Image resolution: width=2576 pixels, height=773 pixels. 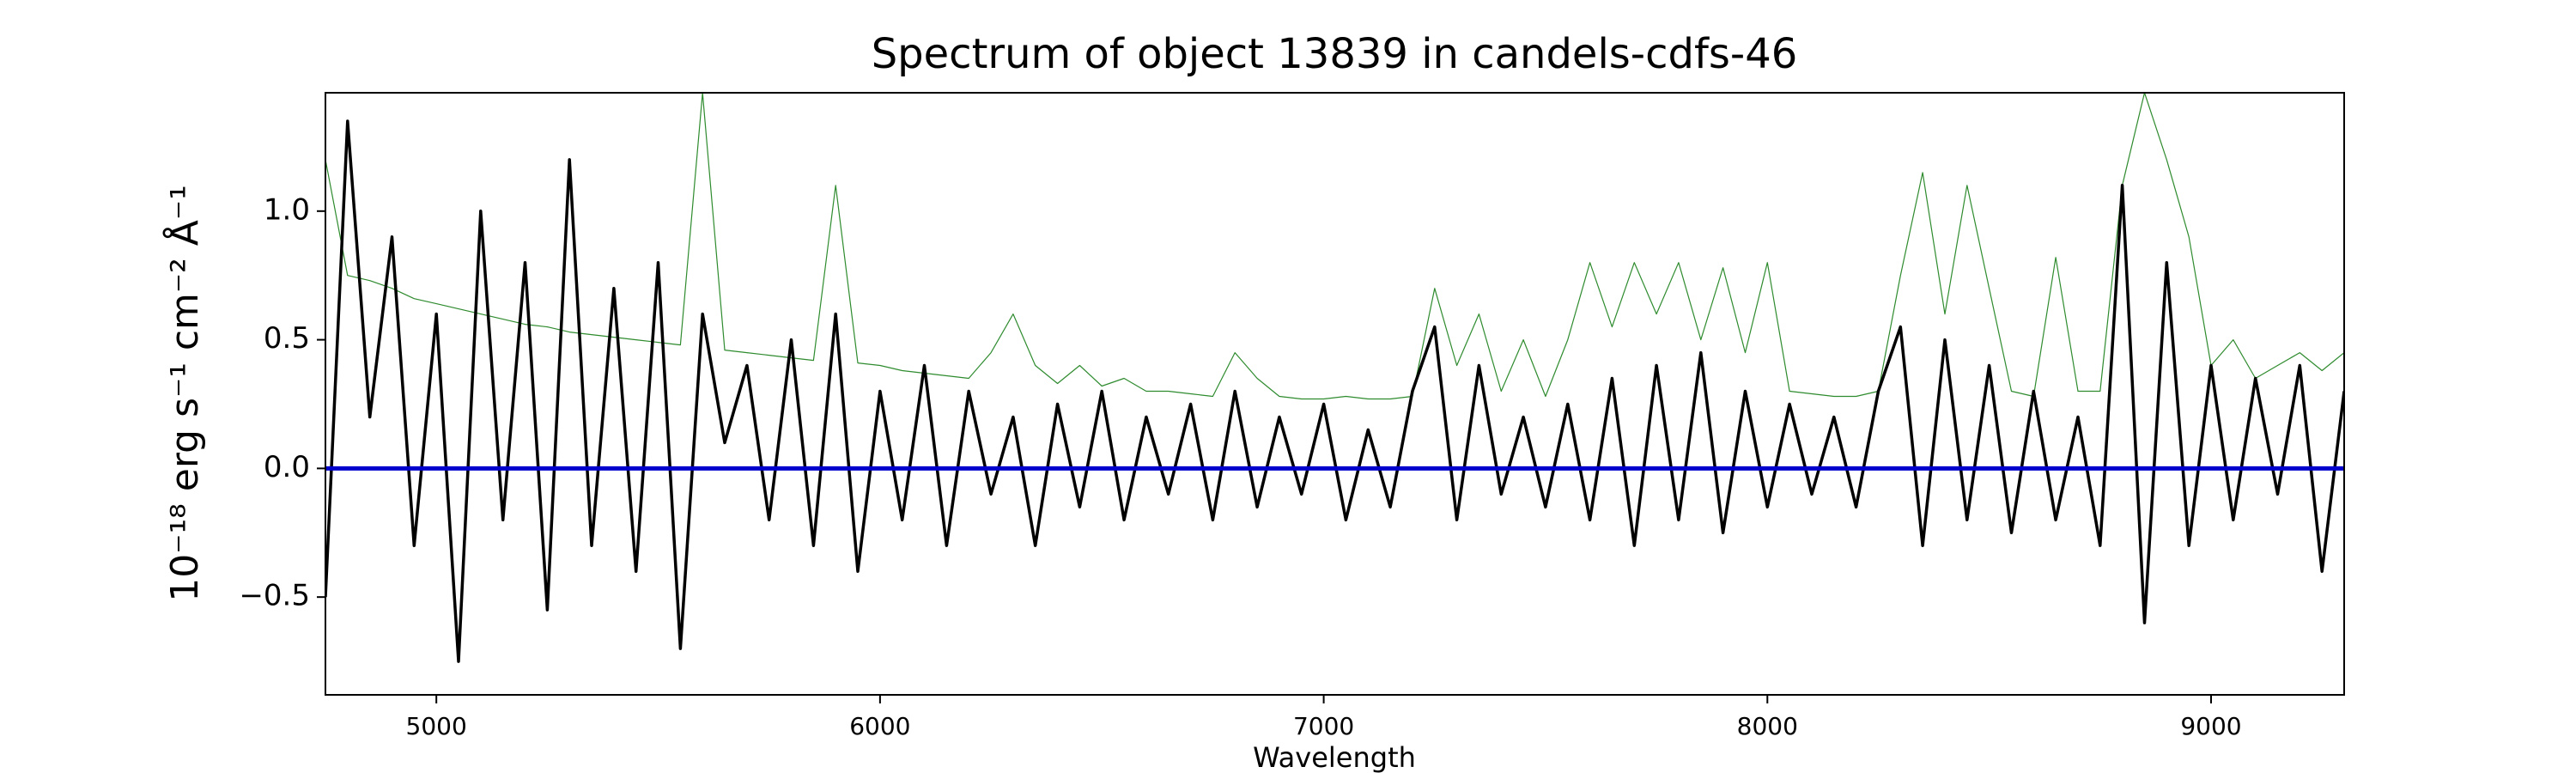 I want to click on x-tick-label: 9000, so click(x=2210, y=726).